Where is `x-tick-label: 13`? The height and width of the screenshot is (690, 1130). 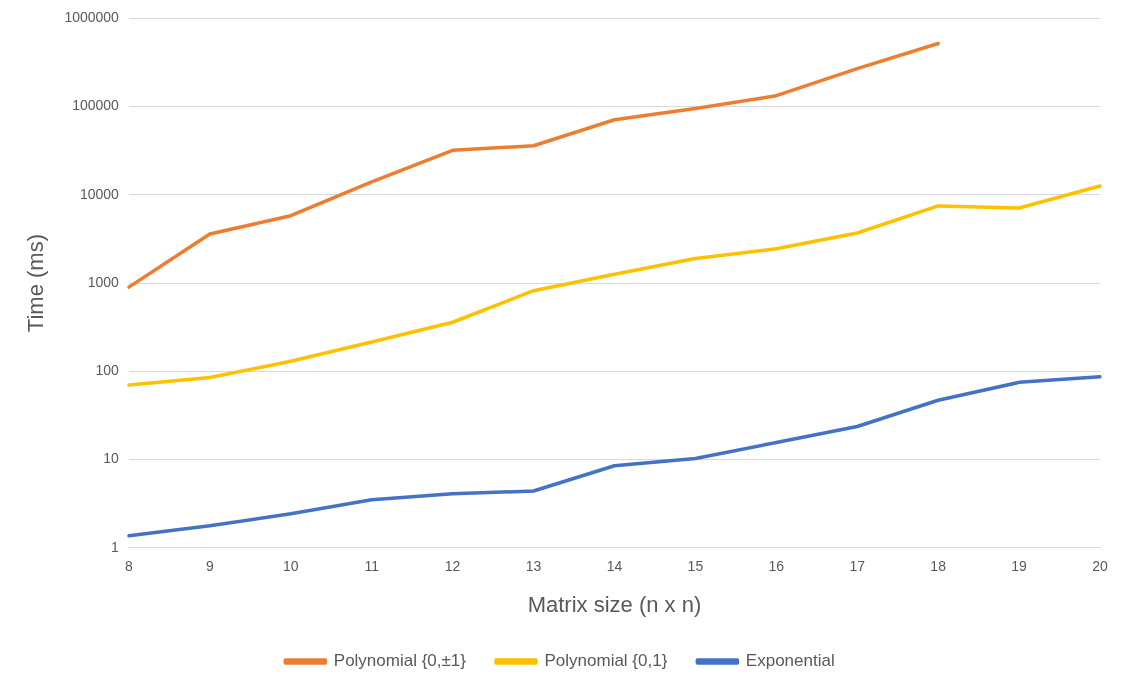
x-tick-label: 13 is located at coordinates (533, 566).